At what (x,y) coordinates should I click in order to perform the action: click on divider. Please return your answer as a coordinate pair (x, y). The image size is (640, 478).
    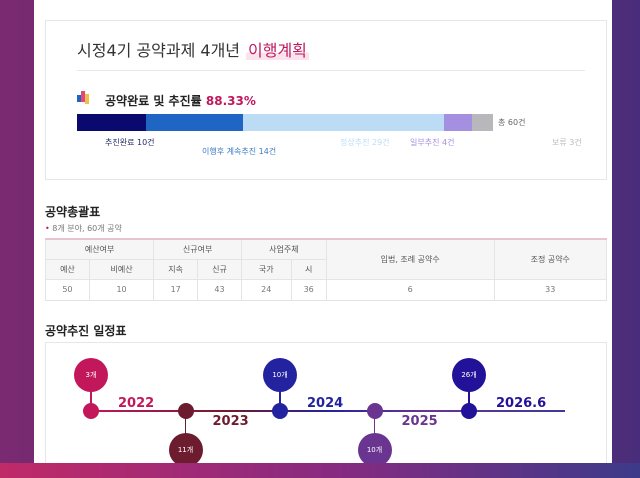
    Looking at the image, I should click on (331, 70).